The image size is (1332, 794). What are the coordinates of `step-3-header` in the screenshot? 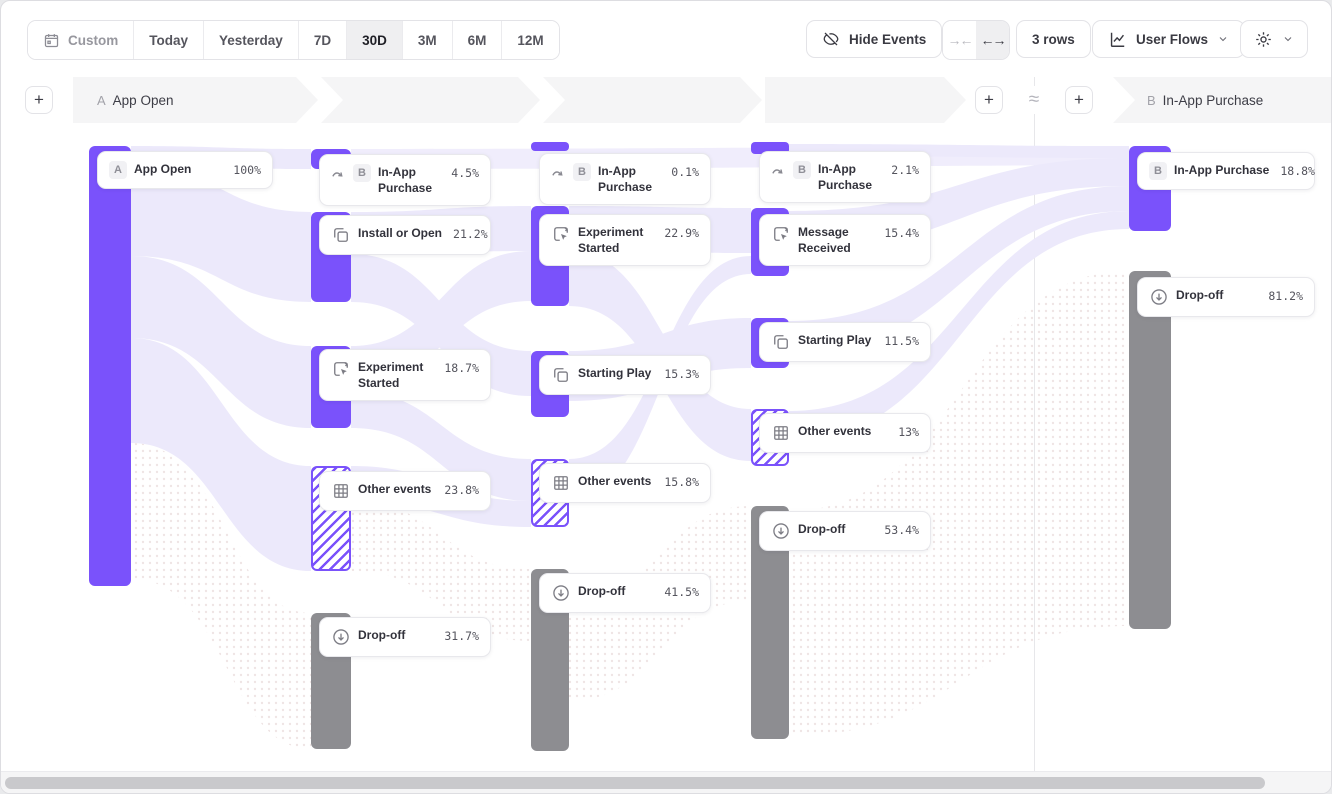 It's located at (652, 100).